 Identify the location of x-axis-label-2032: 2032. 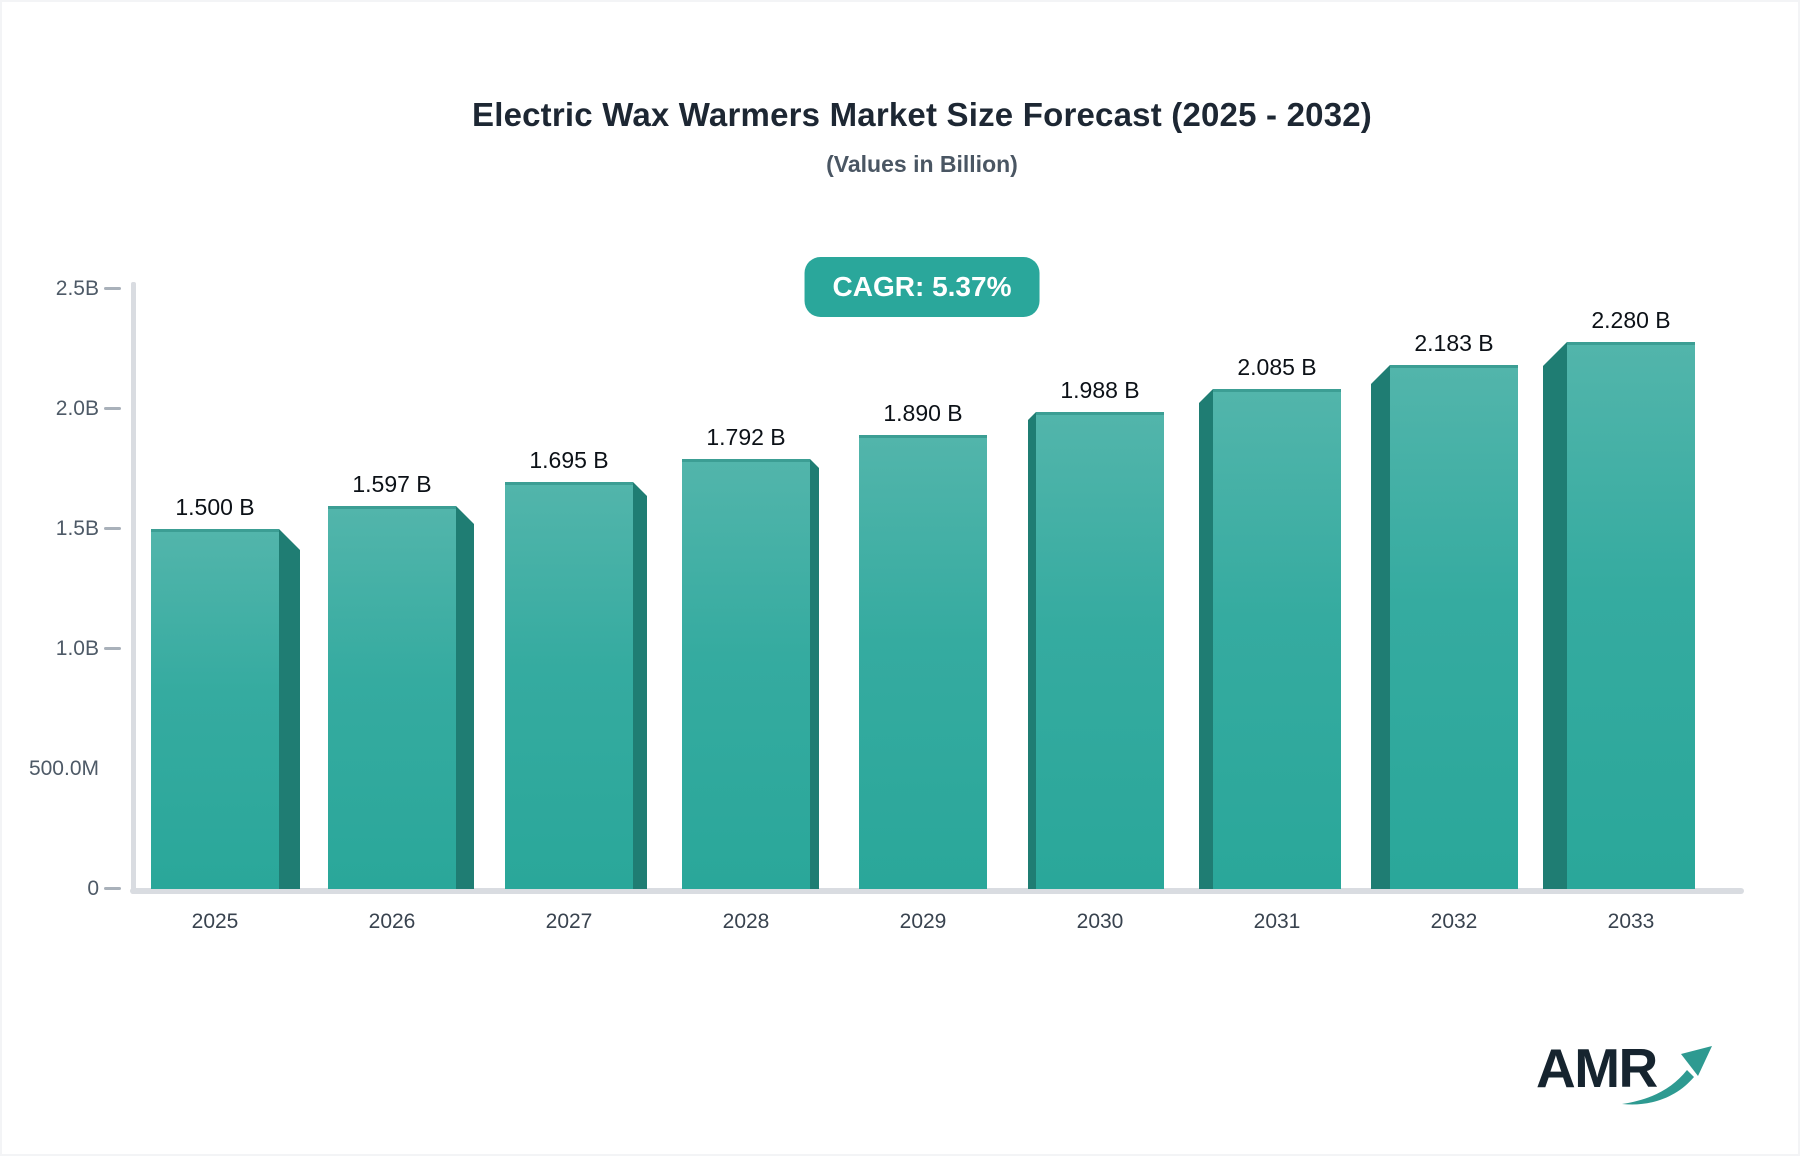
(1454, 921).